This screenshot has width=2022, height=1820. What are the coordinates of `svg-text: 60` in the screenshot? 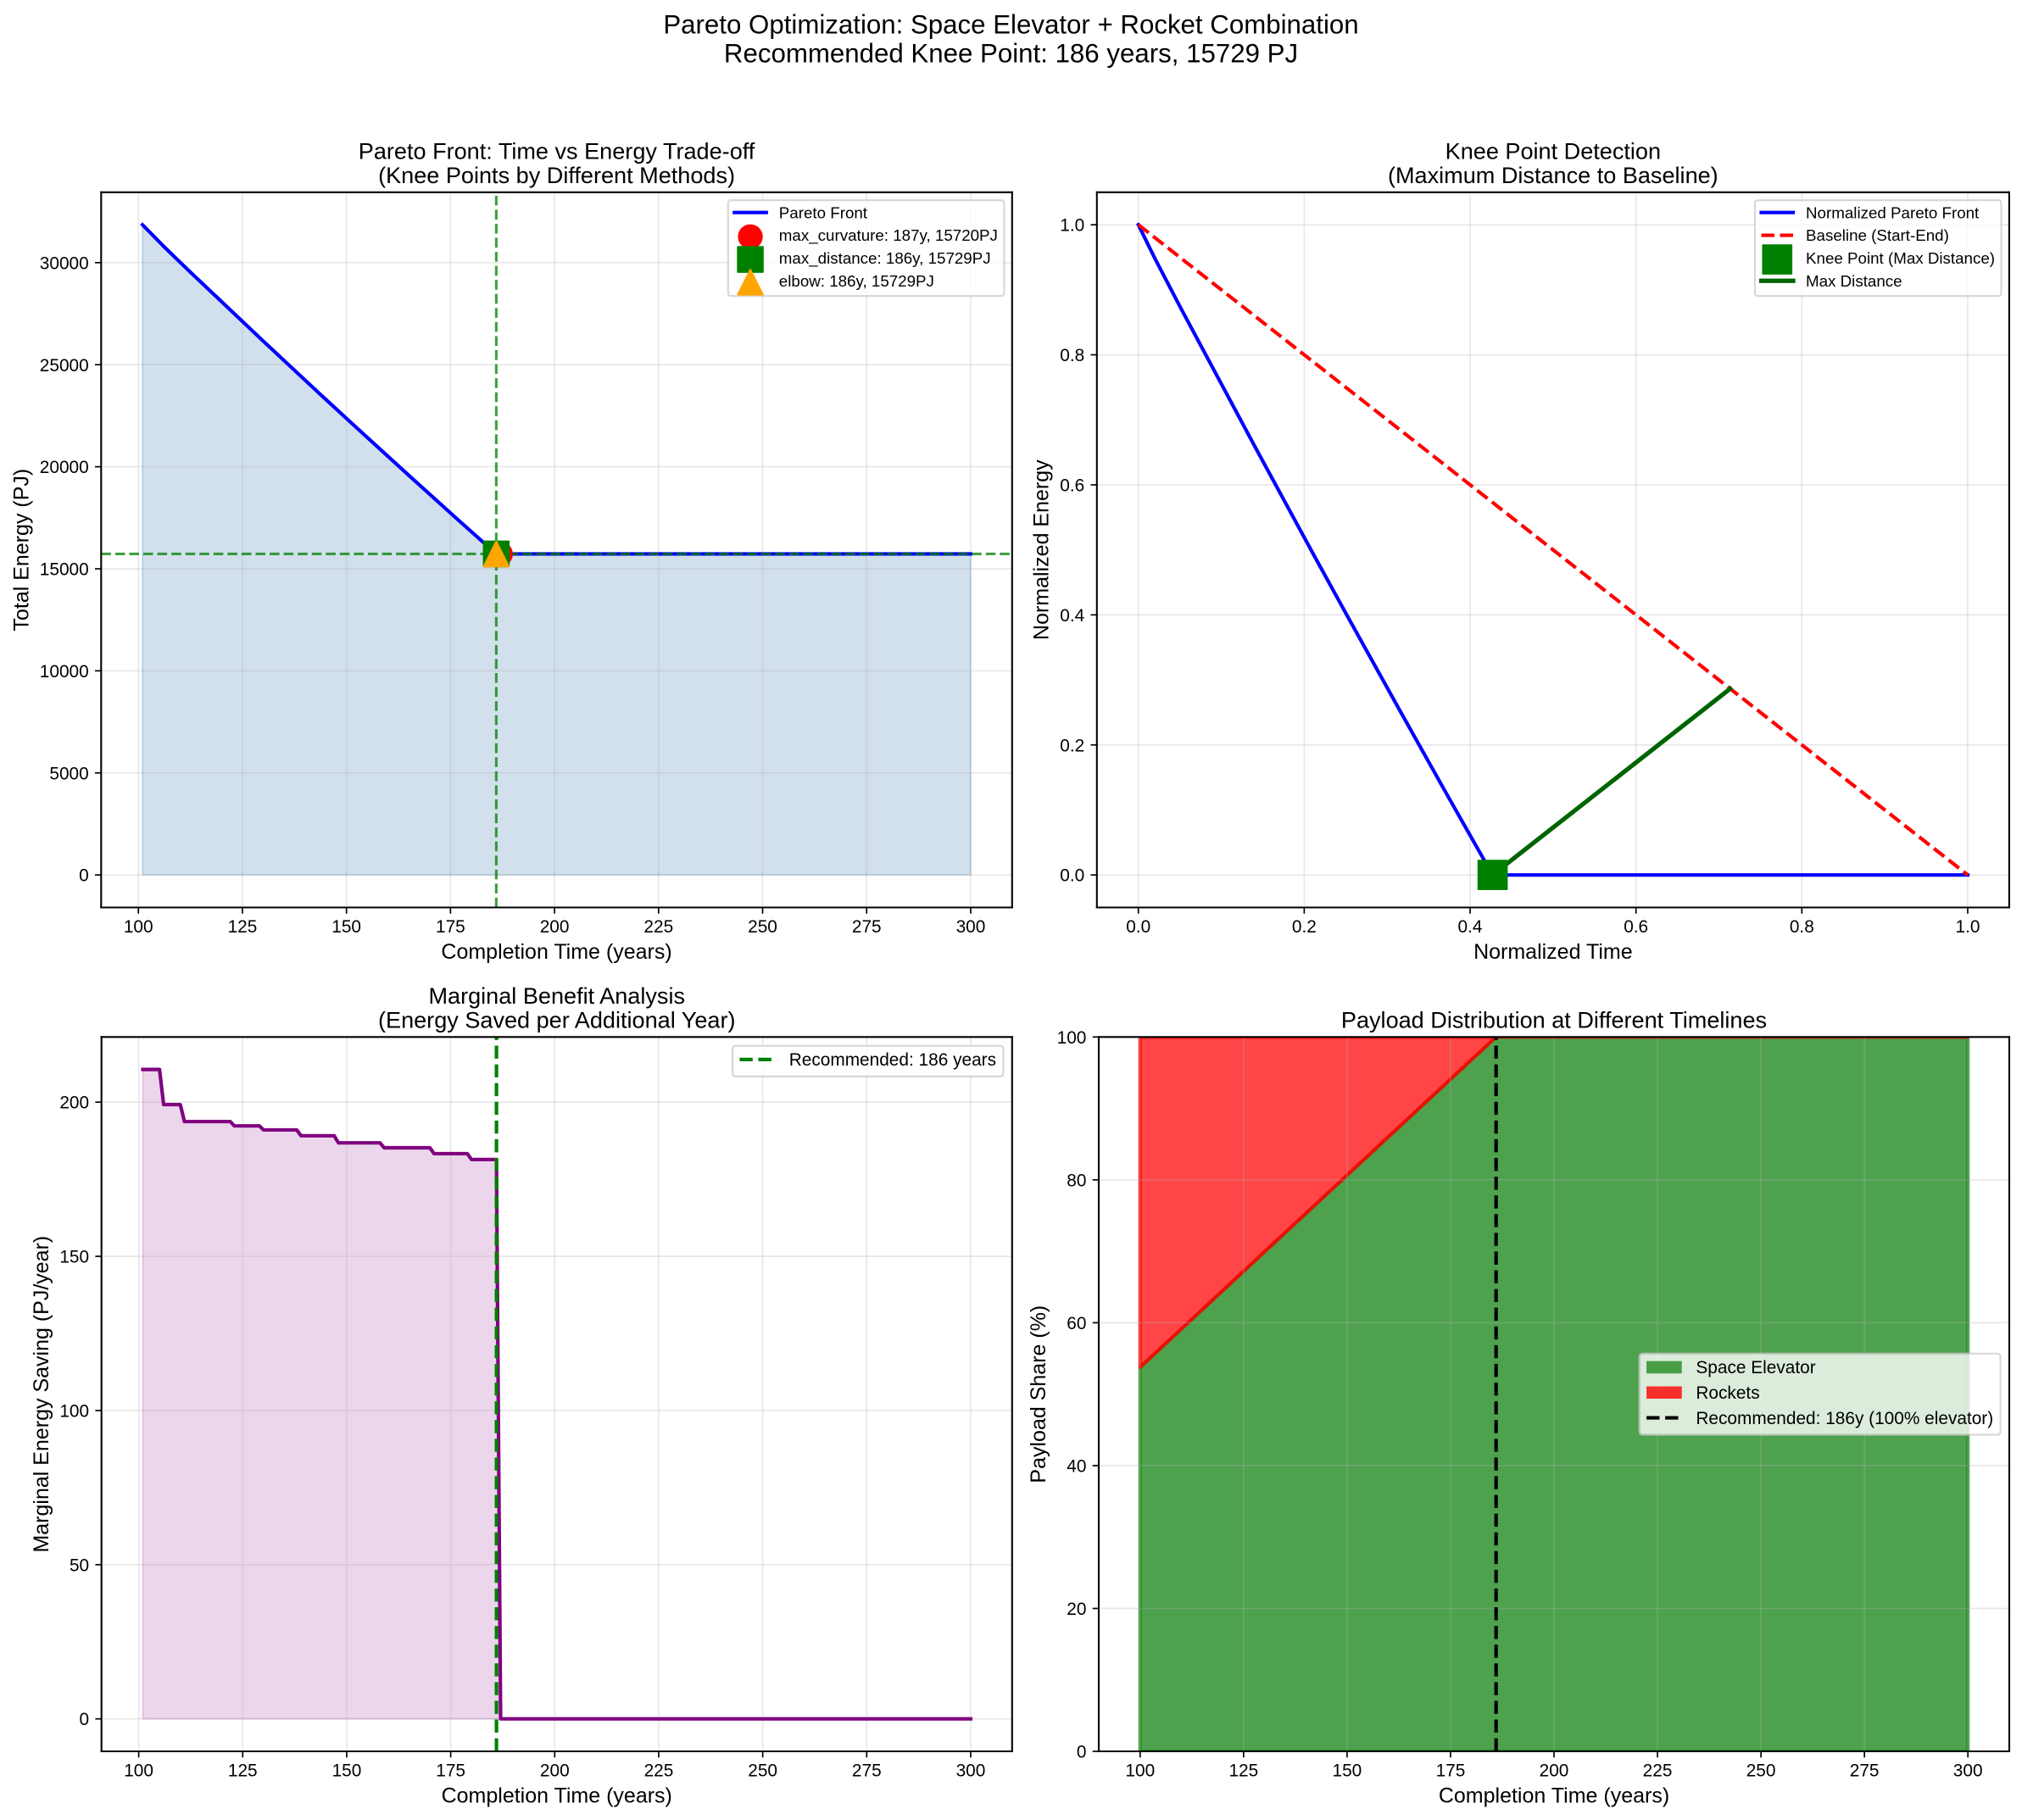 It's located at (1076, 1323).